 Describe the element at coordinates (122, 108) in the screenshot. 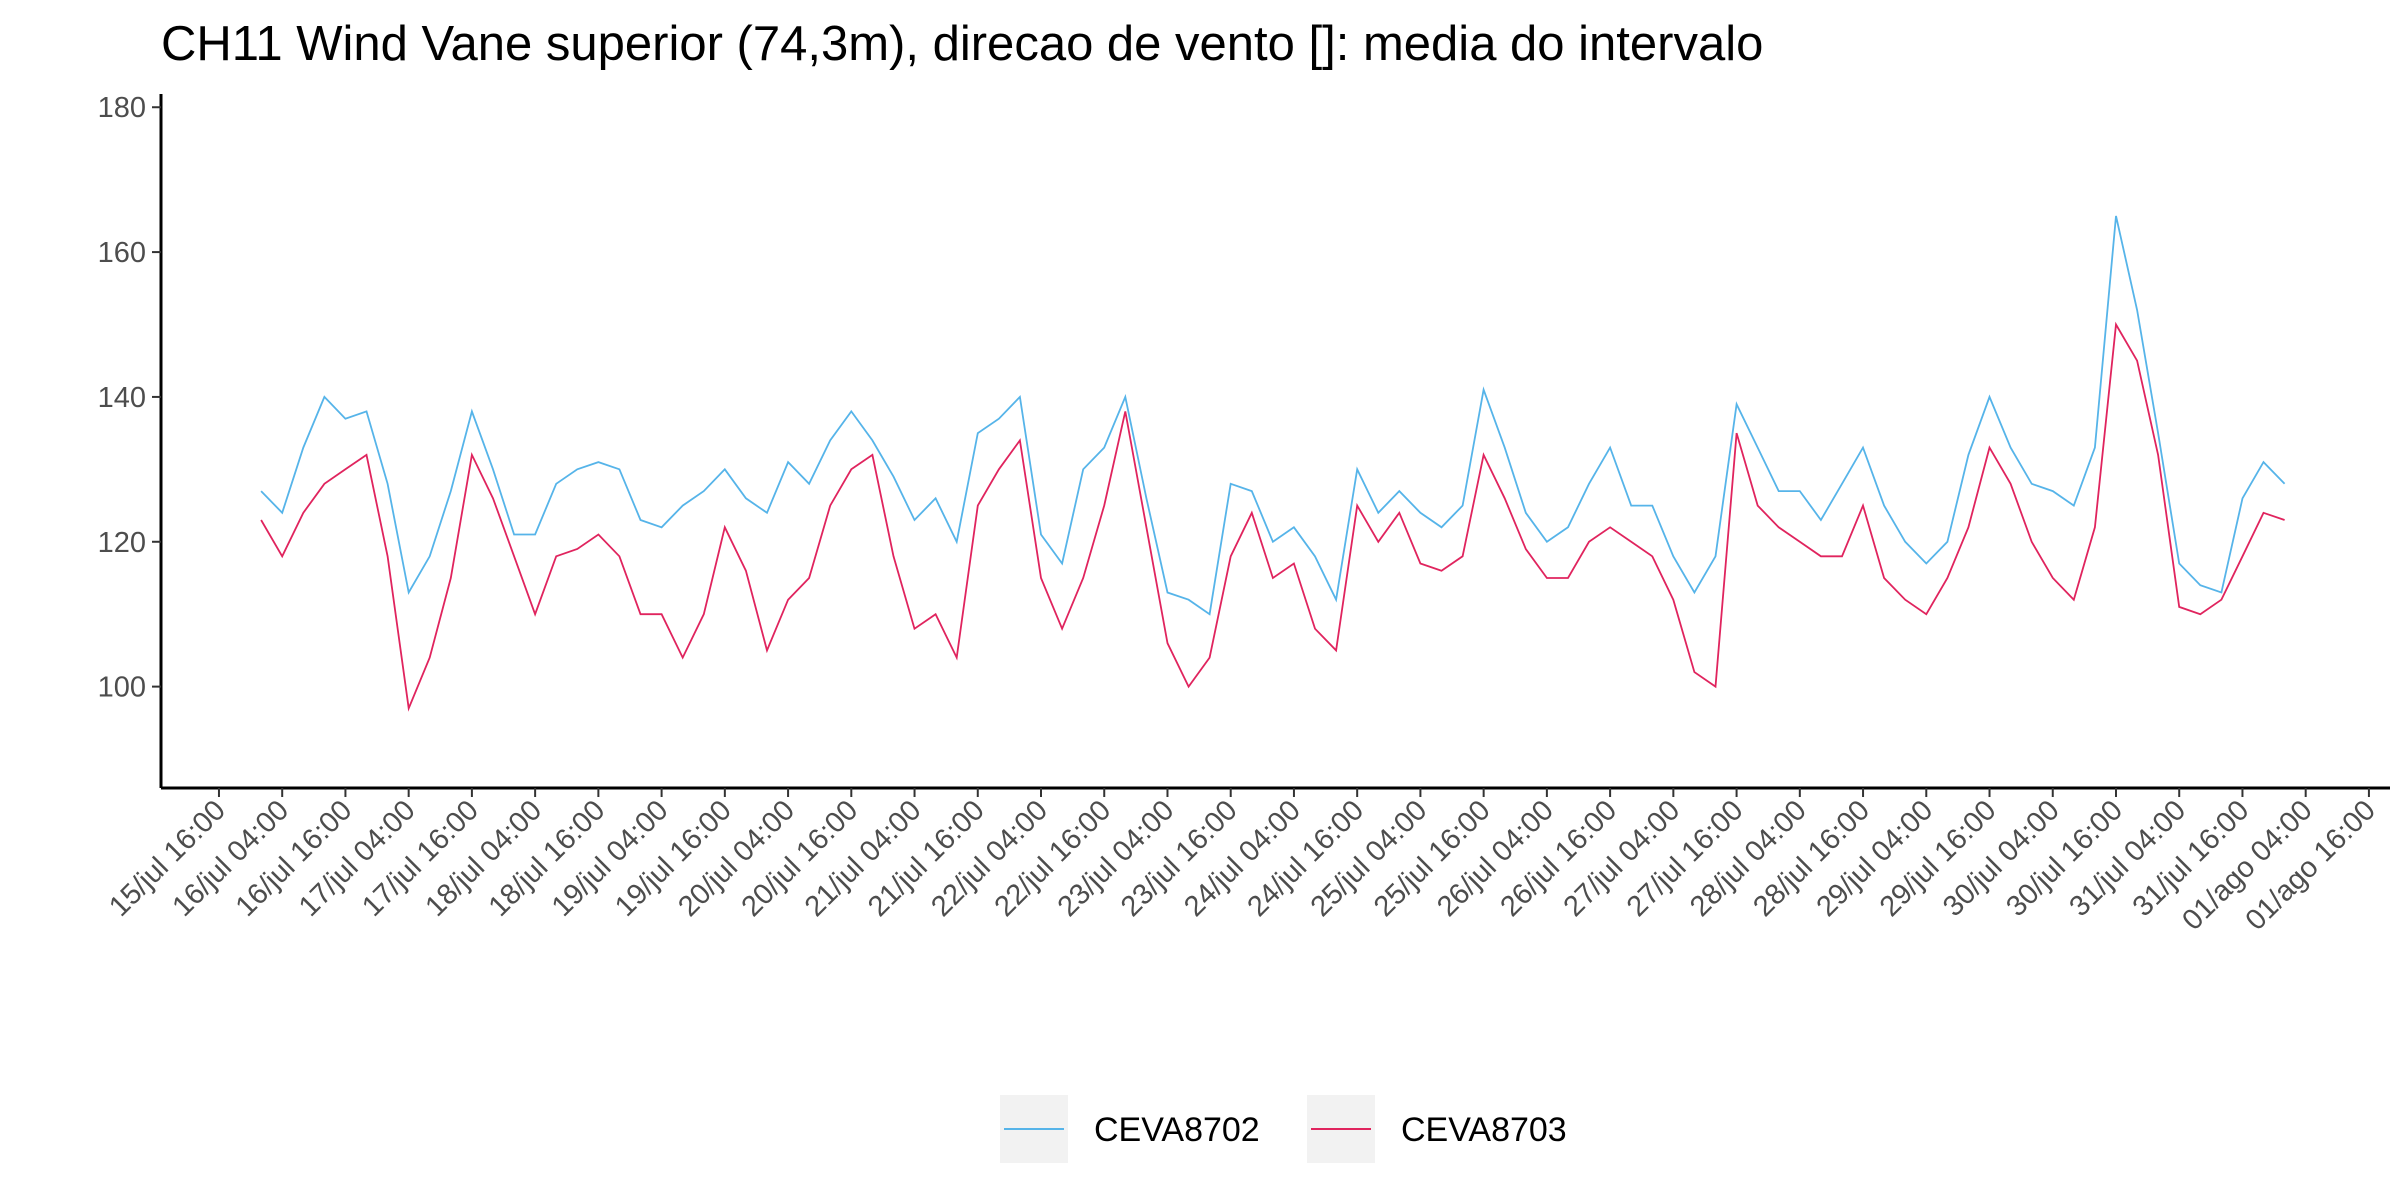

I see `y-tick-label: 180` at that location.